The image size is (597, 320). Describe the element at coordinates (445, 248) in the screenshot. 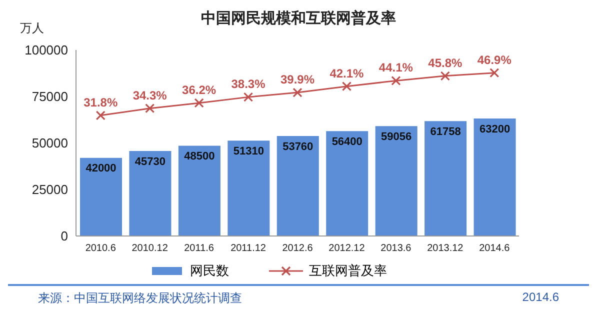

I see `x-tick-label: 2013.12` at that location.